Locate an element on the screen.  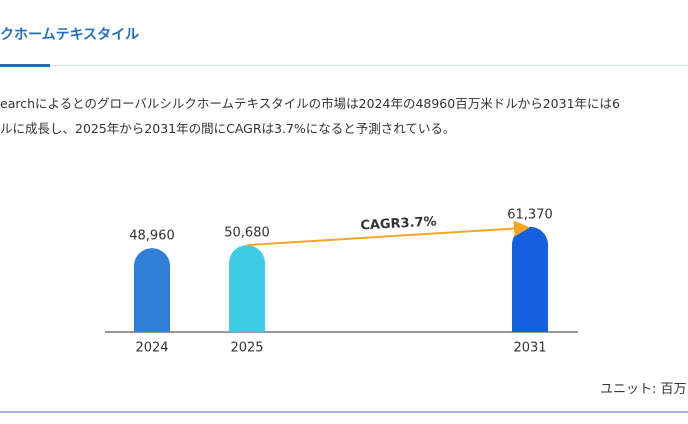
tab-indicator is located at coordinates (25, 65).